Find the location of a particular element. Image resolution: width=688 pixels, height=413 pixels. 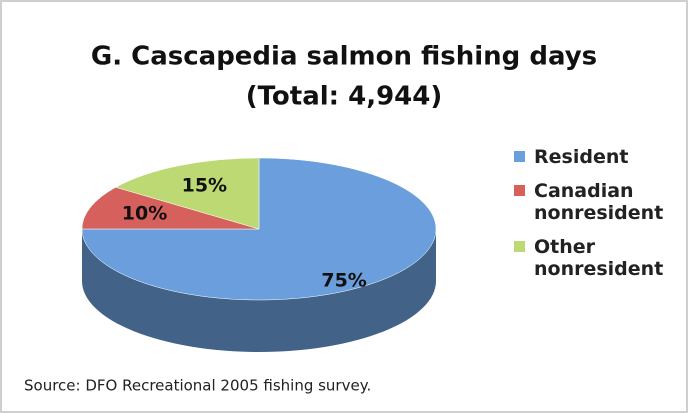

legend-label: Canadian nonresident is located at coordinates (599, 202).